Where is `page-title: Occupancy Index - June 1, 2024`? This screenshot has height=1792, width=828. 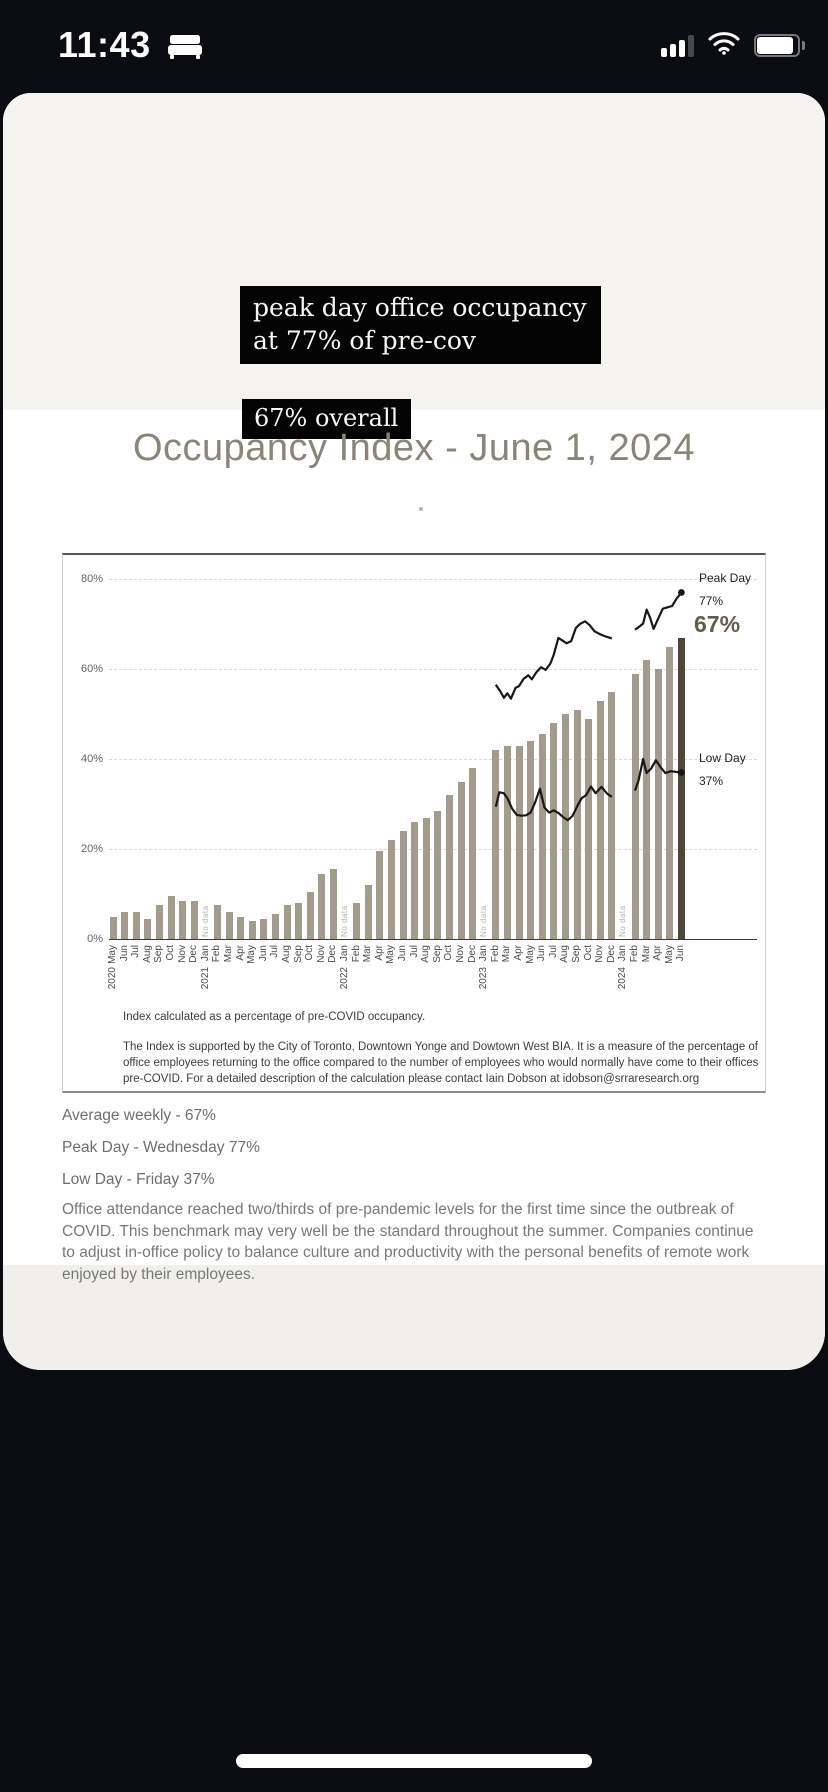
page-title: Occupancy Index - June 1, 2024 is located at coordinates (414, 448).